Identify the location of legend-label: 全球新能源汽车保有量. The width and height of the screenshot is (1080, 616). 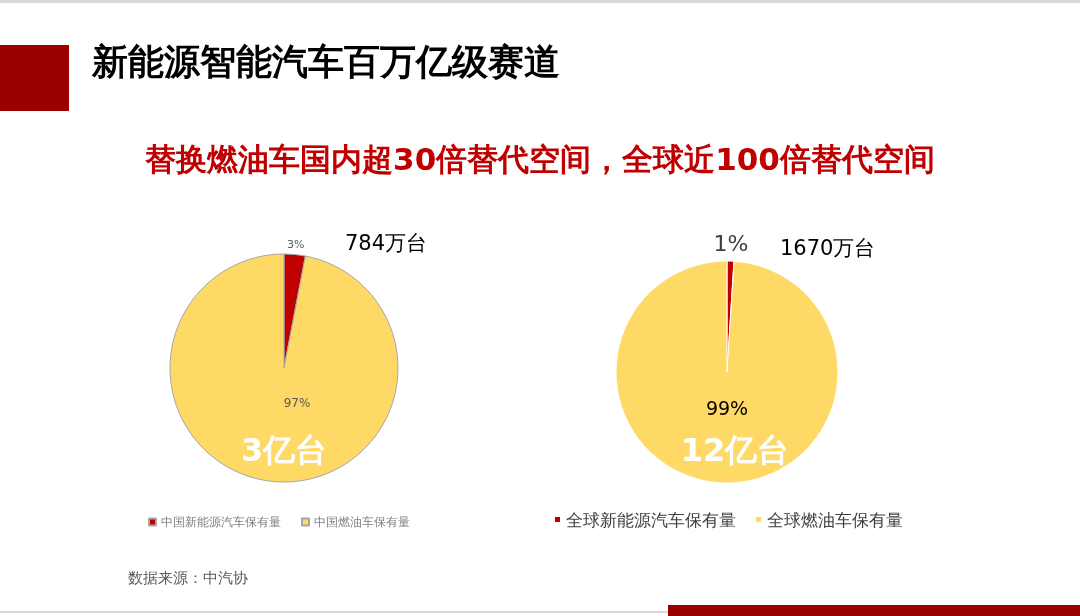
(651, 519).